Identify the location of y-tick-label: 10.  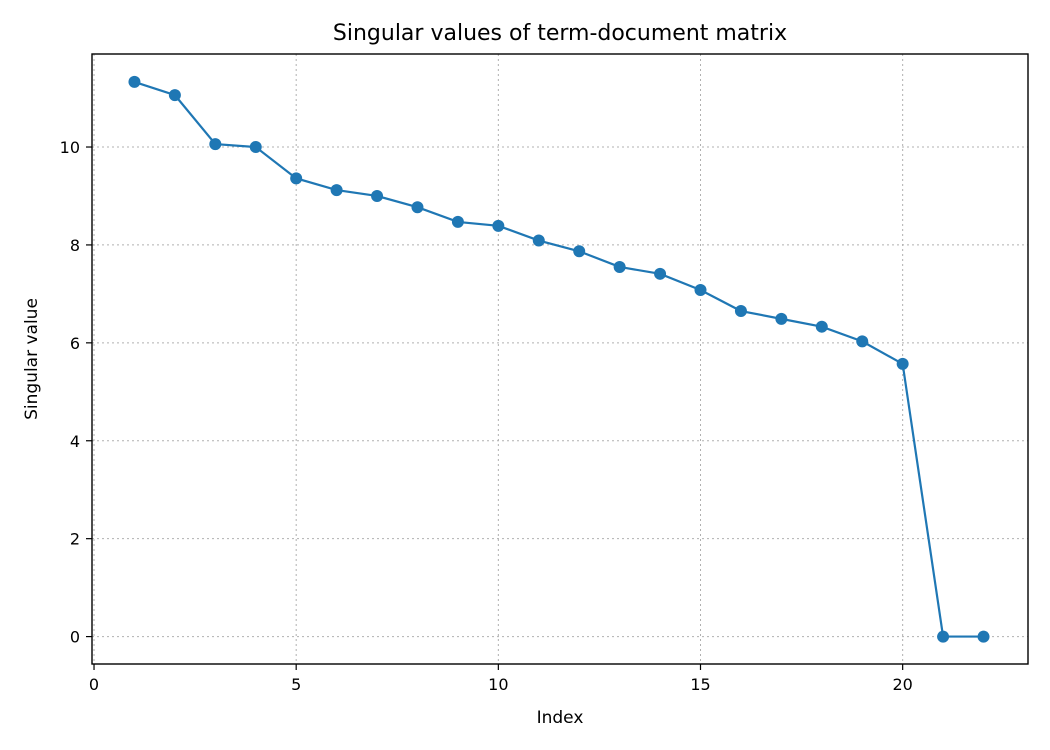
(70, 147).